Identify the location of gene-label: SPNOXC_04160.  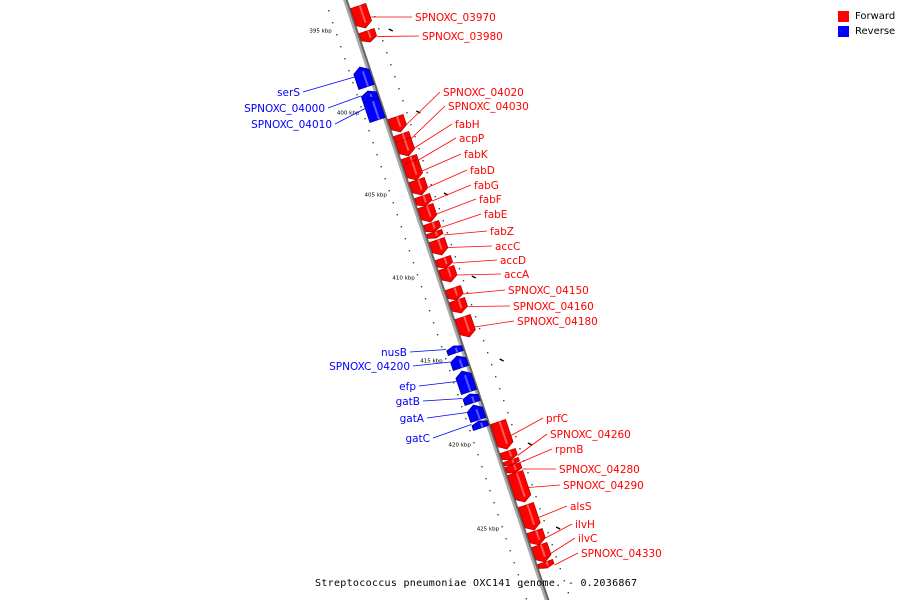
(553, 307).